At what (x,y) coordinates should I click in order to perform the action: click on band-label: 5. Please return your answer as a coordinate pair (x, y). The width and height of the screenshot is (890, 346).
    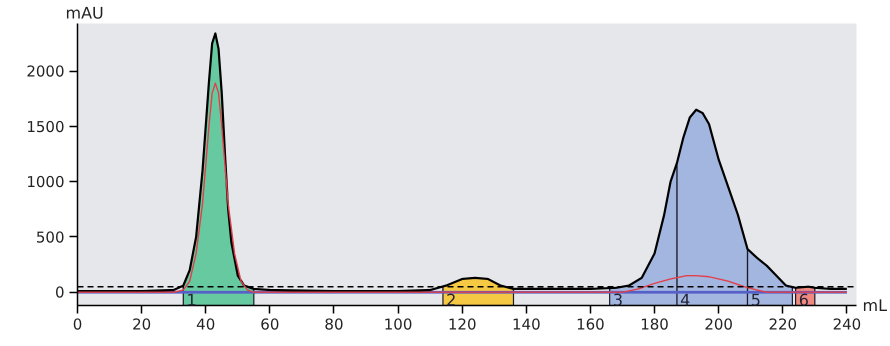
    Looking at the image, I should click on (755, 300).